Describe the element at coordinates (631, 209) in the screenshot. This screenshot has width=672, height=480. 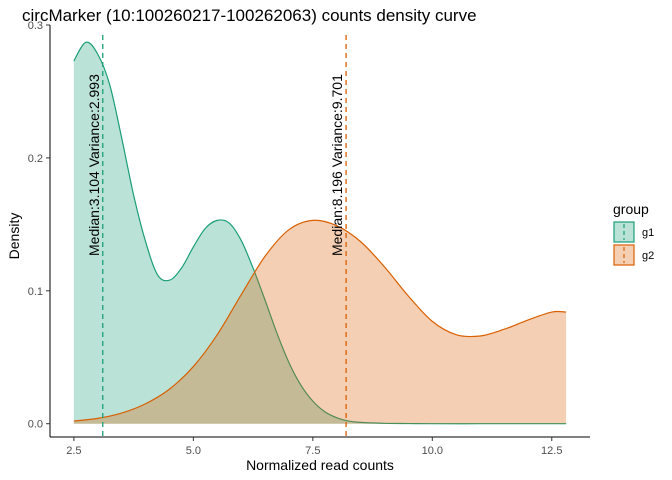
I see `legend-title: group` at that location.